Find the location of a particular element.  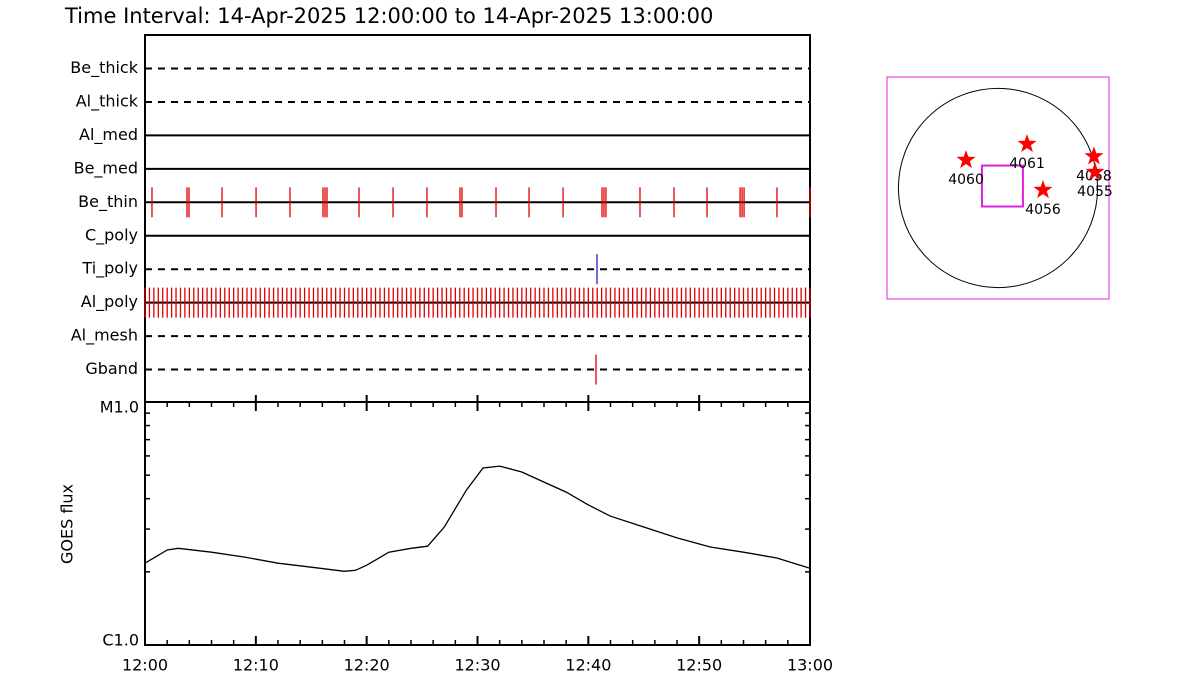

x-tick-label: 12:50 is located at coordinates (699, 665).